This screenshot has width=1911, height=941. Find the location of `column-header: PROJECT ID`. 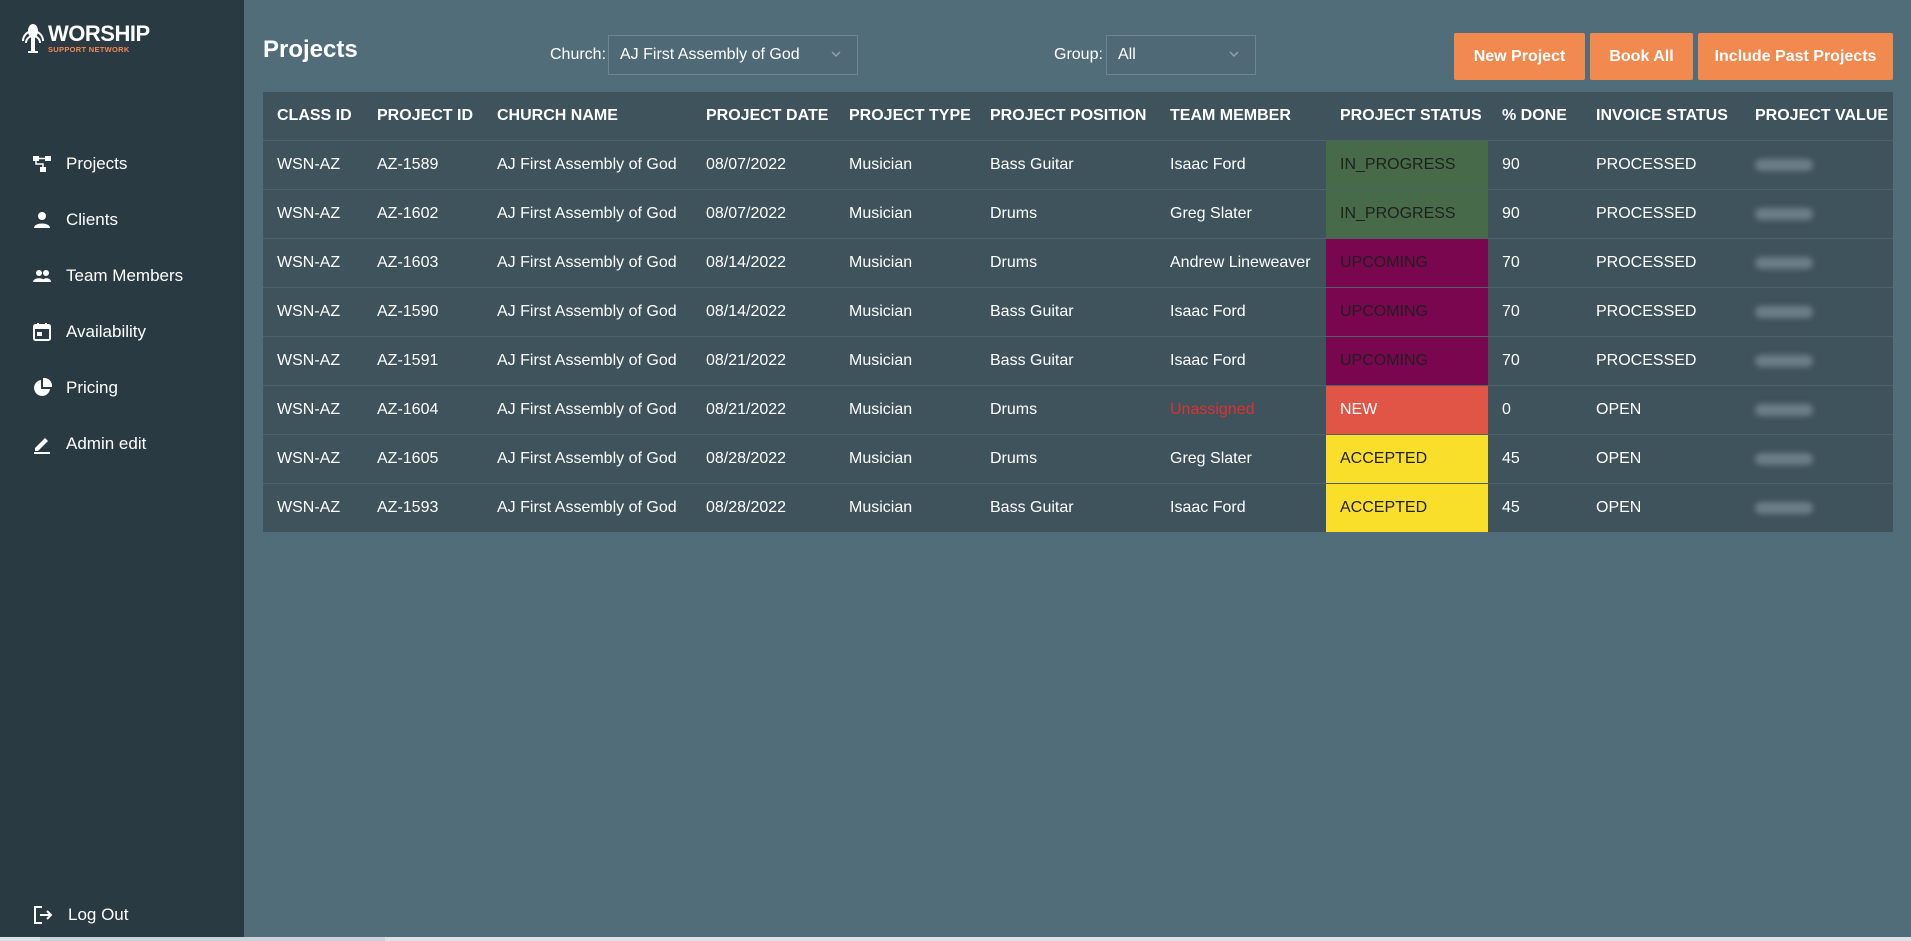

column-header: PROJECT ID is located at coordinates (423, 116).